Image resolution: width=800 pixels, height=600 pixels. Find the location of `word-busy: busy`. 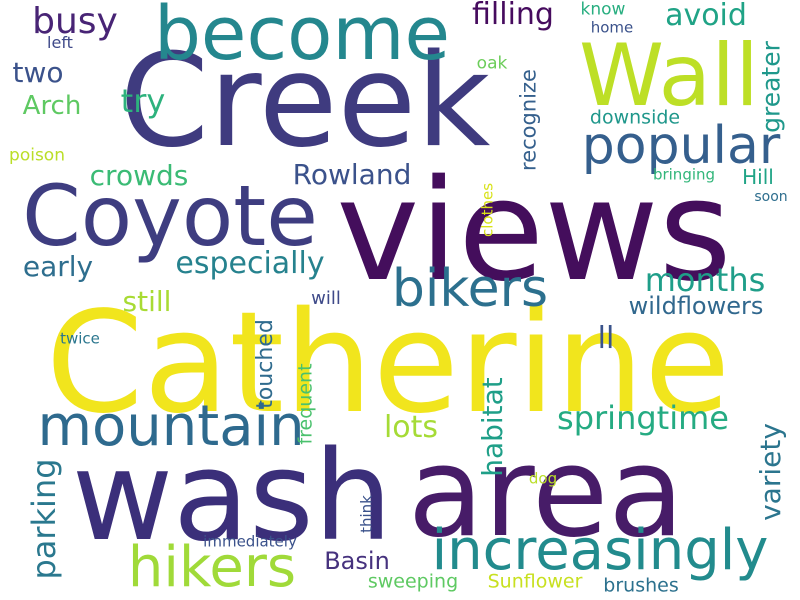

word-busy: busy is located at coordinates (75, 21).